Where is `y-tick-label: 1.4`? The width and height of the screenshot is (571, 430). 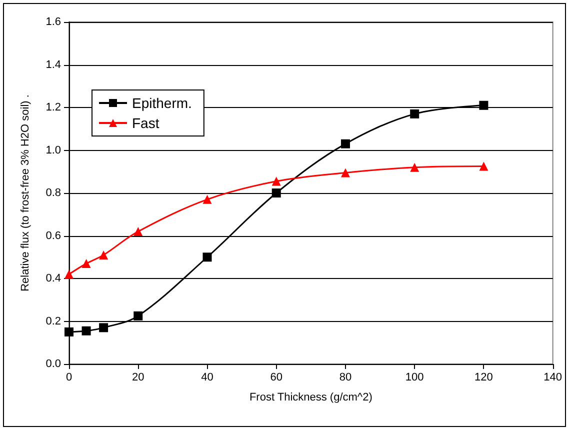
y-tick-label: 1.4 is located at coordinates (53, 64).